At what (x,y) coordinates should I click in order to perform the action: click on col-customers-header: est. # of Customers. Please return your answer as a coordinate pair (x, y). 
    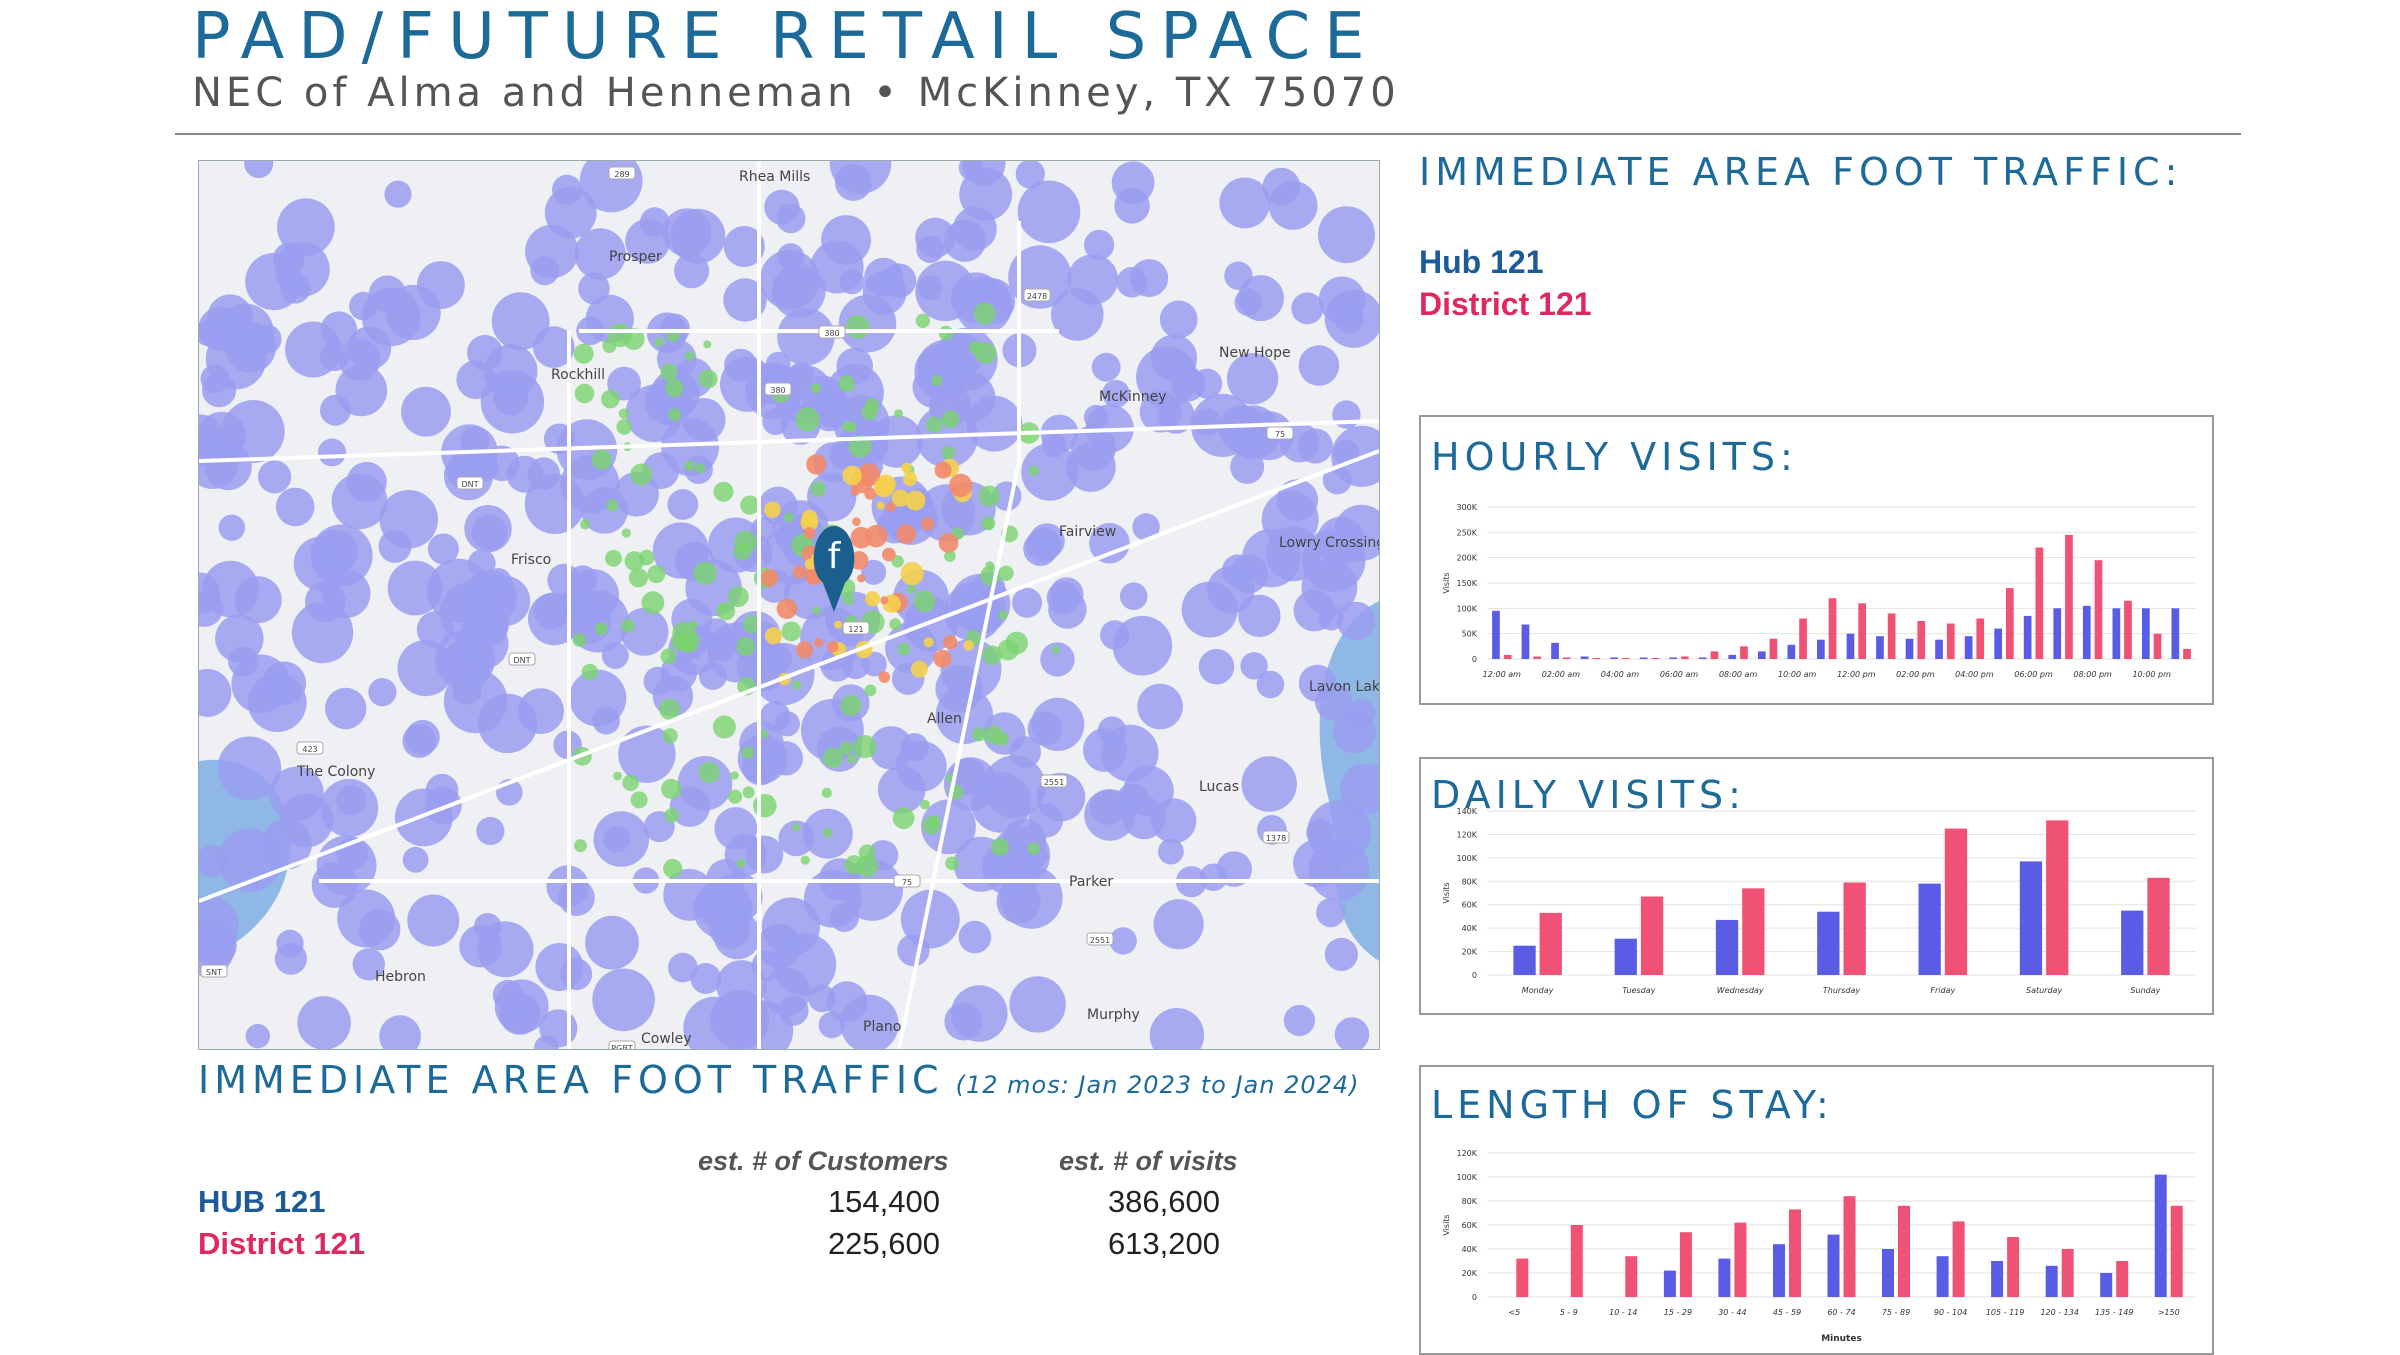
    Looking at the image, I should click on (823, 1161).